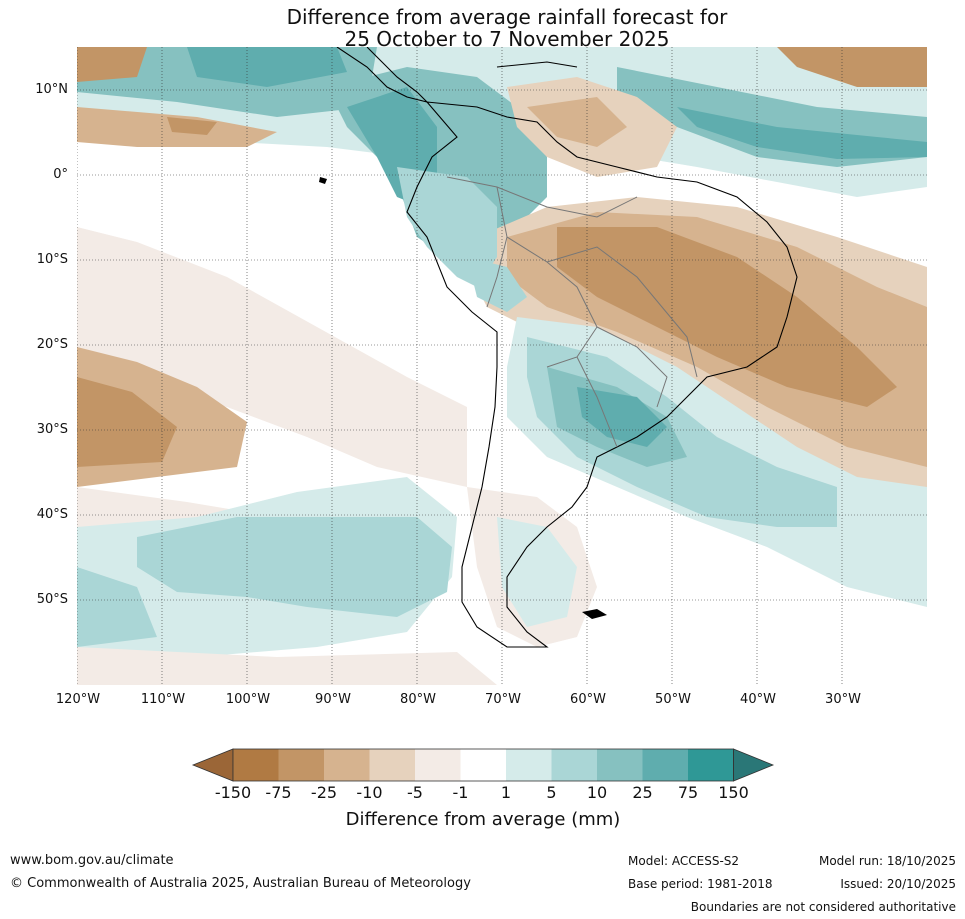 Image resolution: width=965 pixels, height=919 pixels. Describe the element at coordinates (620, 765) in the screenshot. I see `colorbar-bin-p10-p25` at that location.